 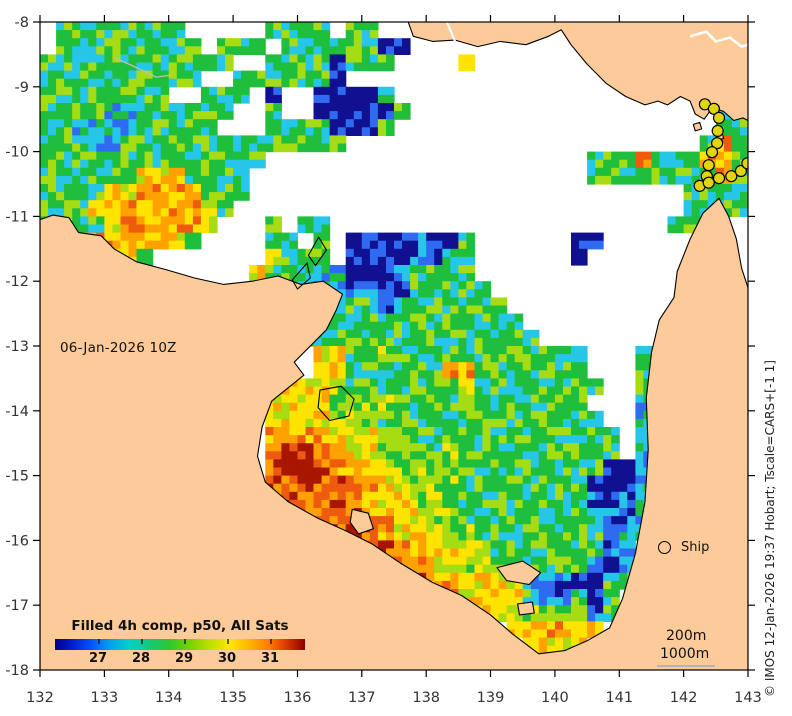 What do you see at coordinates (169, 698) in the screenshot?
I see `x-tick-label: 134` at bounding box center [169, 698].